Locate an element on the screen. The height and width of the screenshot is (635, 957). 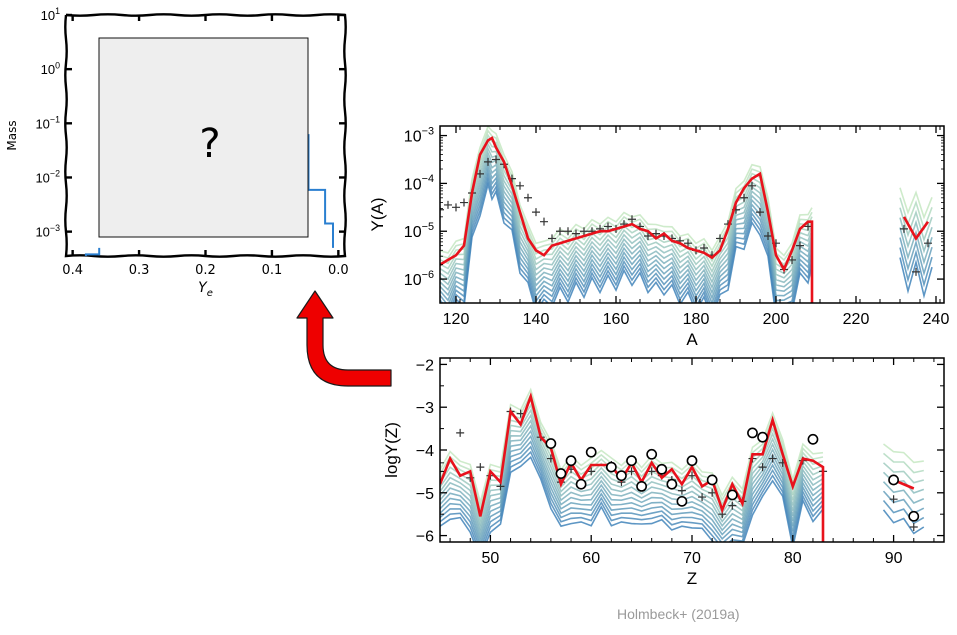
y-tick-label-0-exp: −3 is located at coordinates (55, 228).